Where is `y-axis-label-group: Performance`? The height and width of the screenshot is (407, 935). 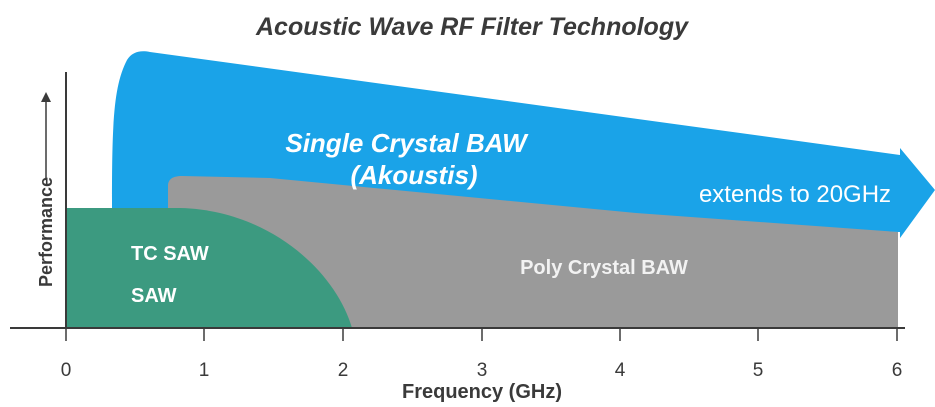
y-axis-label-group: Performance is located at coordinates (46, 232).